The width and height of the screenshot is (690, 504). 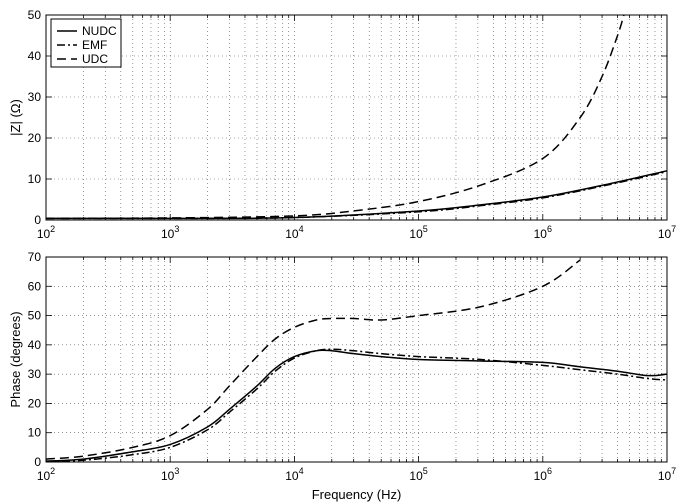 I want to click on phase-x-tick-labels: 10² 10³ 10⁴ 10⁵ 10⁶ 10⁷, so click(x=356, y=474).